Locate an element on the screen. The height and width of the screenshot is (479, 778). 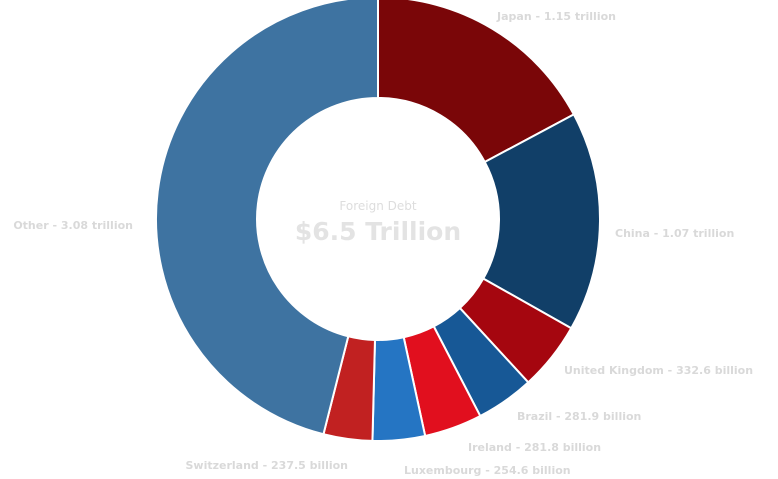
slice-label-0: Japan - 1.15 trillion is located at coordinates (556, 16).